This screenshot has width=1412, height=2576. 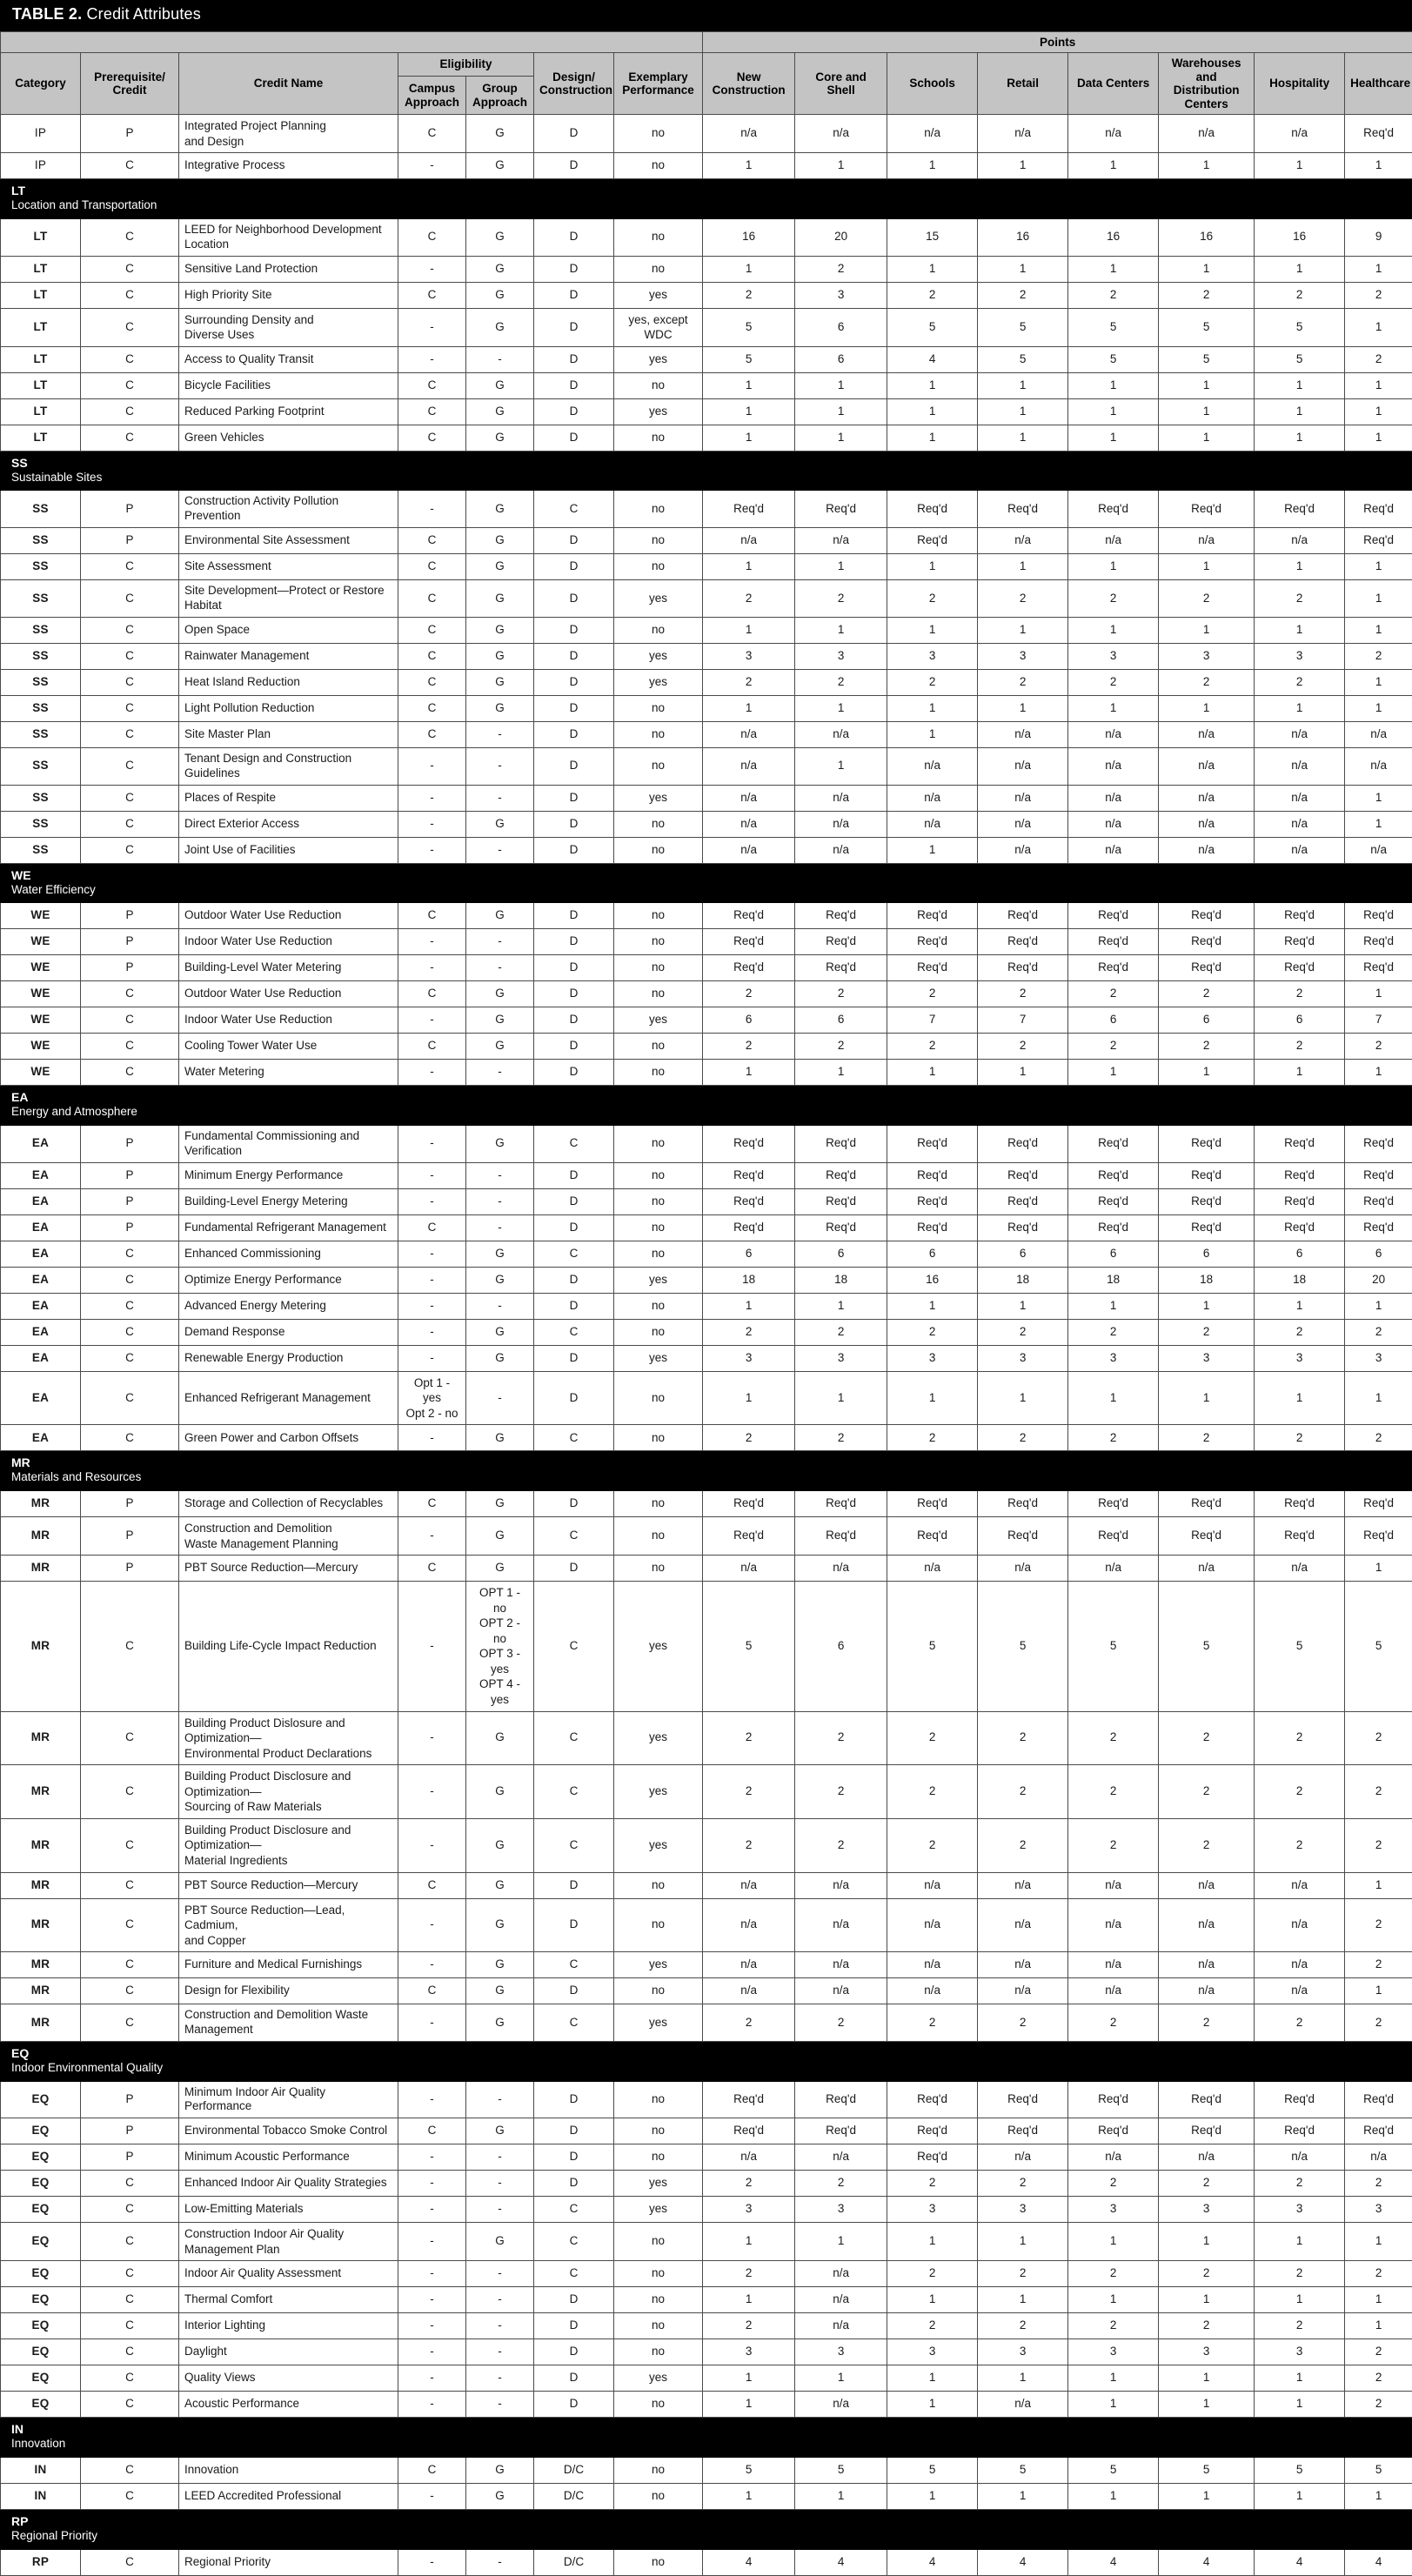 What do you see at coordinates (1378, 237) in the screenshot?
I see `cell-healthcare: 9` at bounding box center [1378, 237].